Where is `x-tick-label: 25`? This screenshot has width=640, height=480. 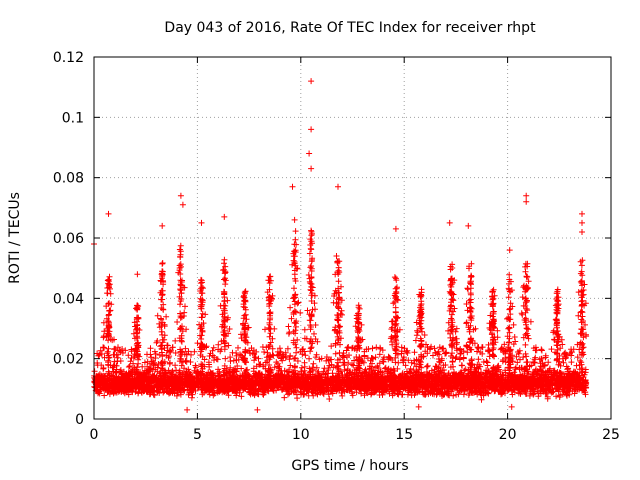
x-tick-label: 25 is located at coordinates (611, 435).